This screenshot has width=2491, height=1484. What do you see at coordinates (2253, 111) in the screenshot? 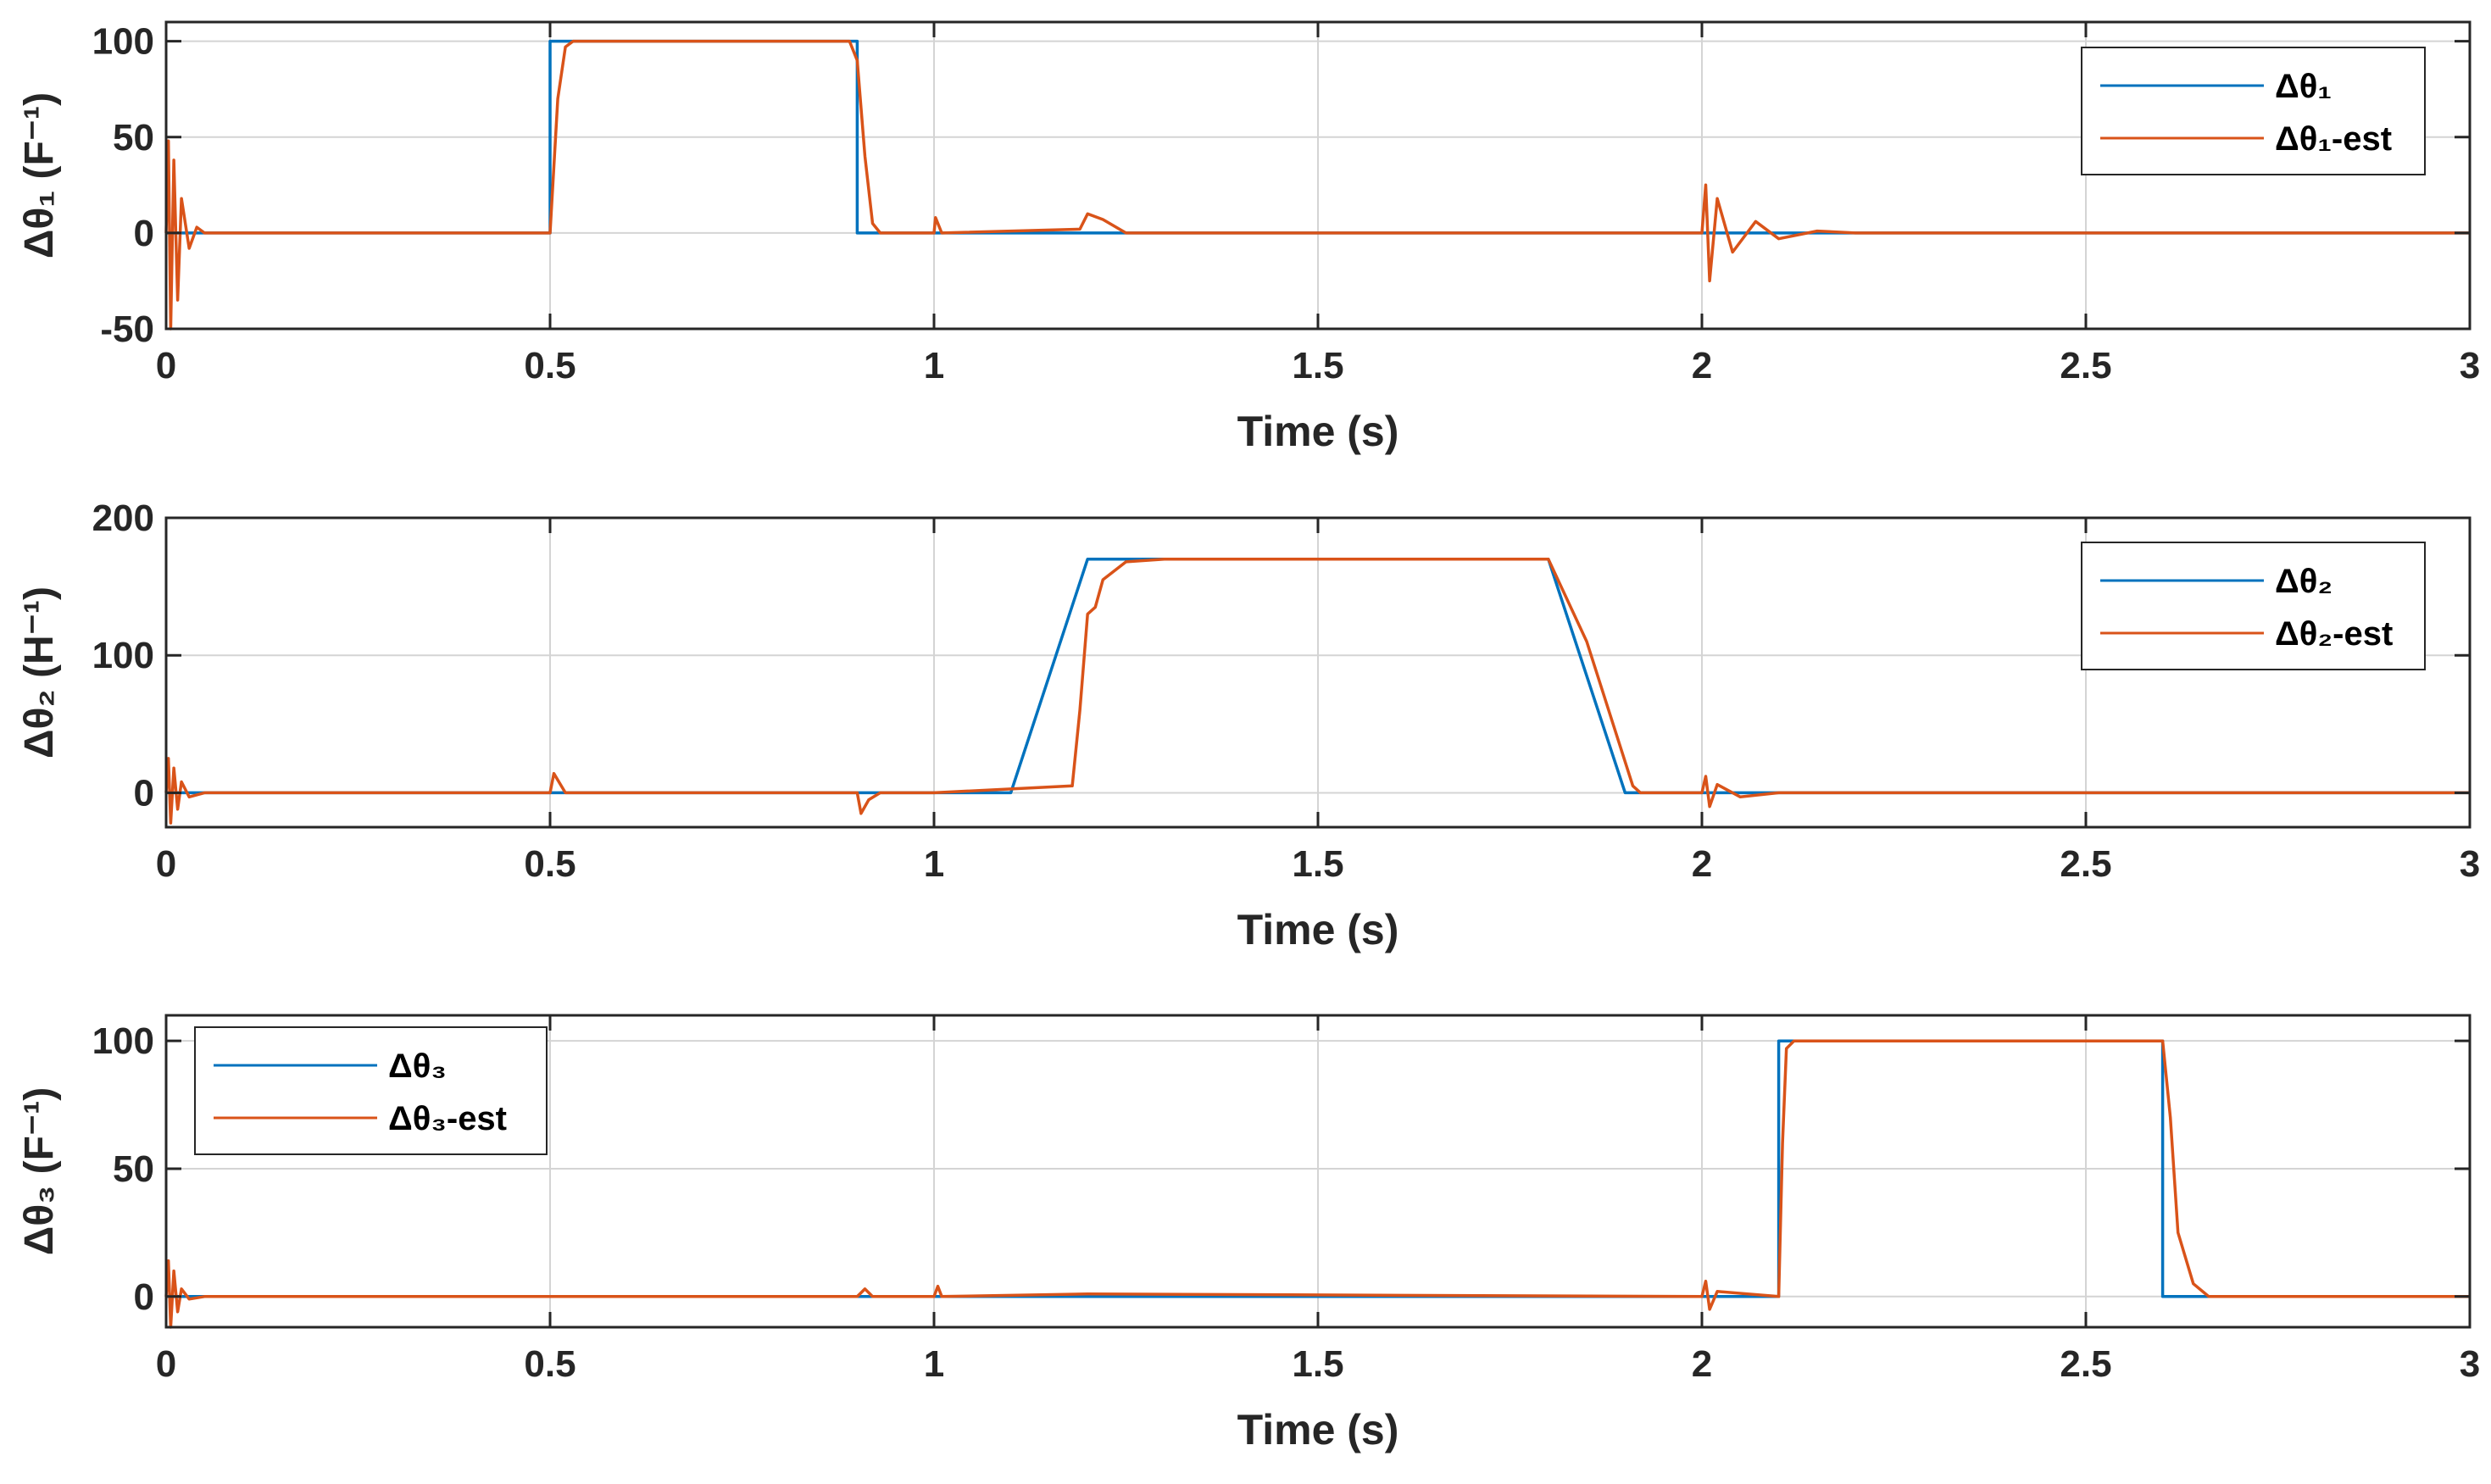
I see `legend: Δθ₁ Δθ₁-est` at bounding box center [2253, 111].